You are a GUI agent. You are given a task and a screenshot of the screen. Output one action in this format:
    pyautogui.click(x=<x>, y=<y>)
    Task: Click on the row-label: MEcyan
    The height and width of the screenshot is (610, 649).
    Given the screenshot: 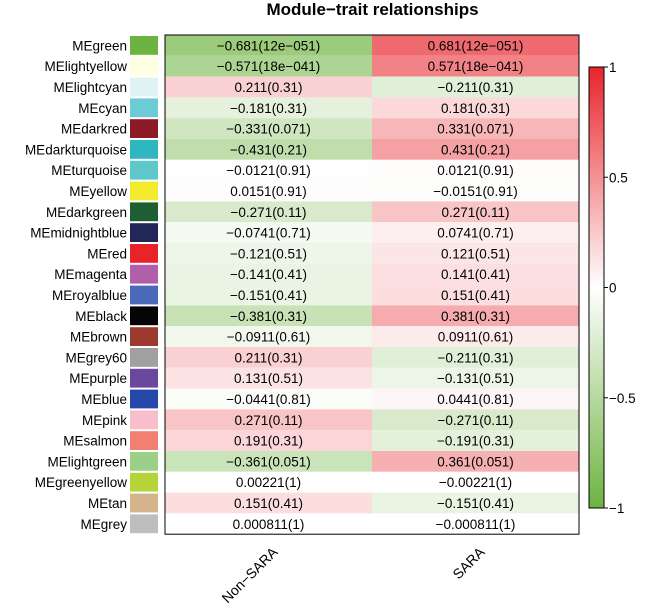 What is the action you would take?
    pyautogui.click(x=102, y=108)
    